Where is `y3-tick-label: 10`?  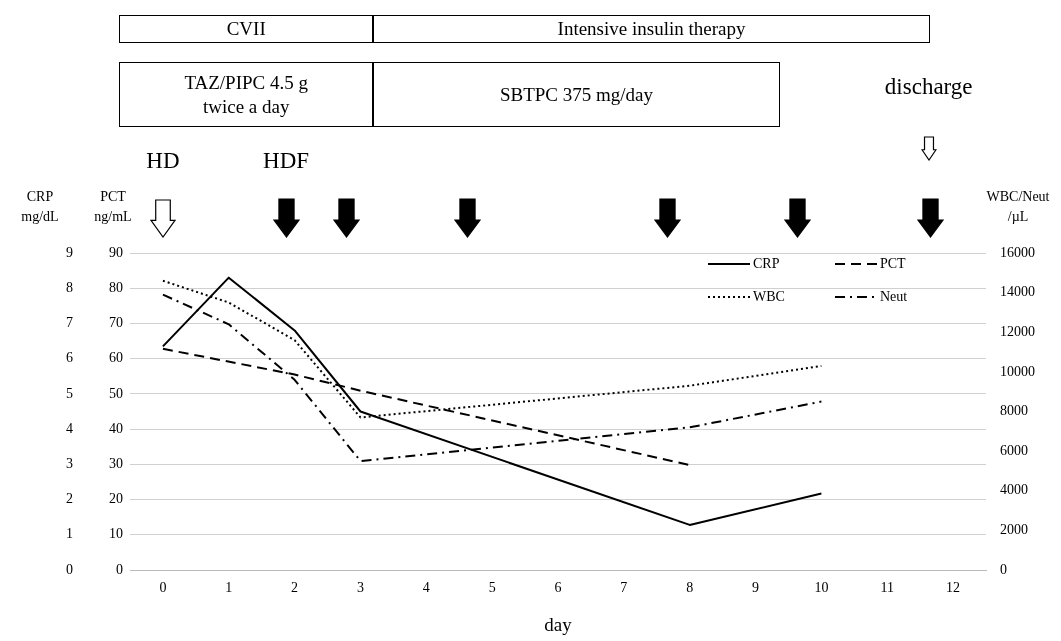 y3-tick-label: 10 is located at coordinates (116, 534).